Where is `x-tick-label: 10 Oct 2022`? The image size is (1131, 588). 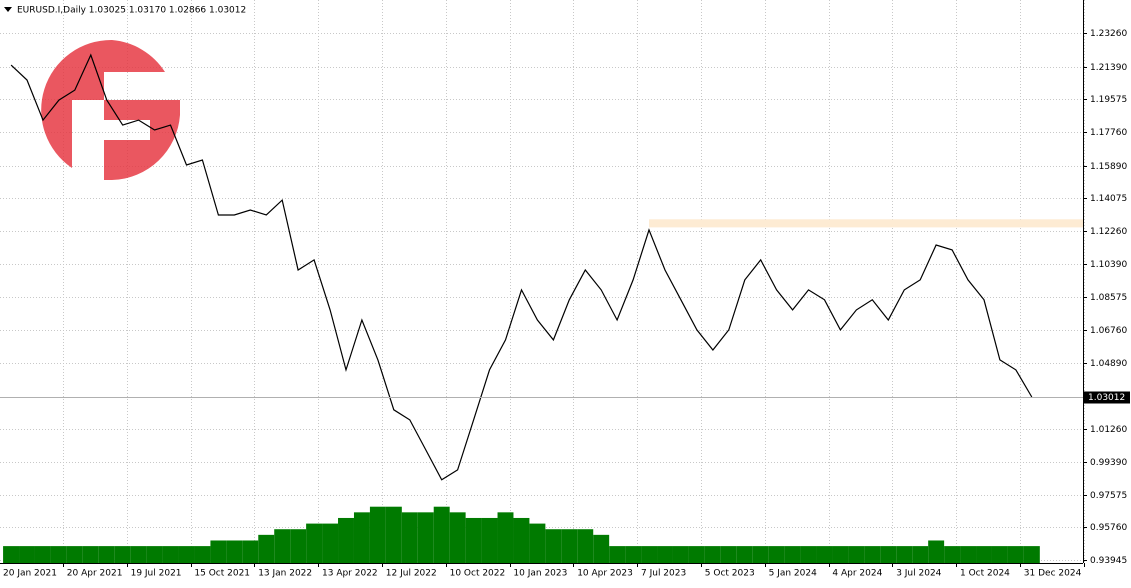
x-tick-label: 10 Oct 2022 is located at coordinates (478, 574).